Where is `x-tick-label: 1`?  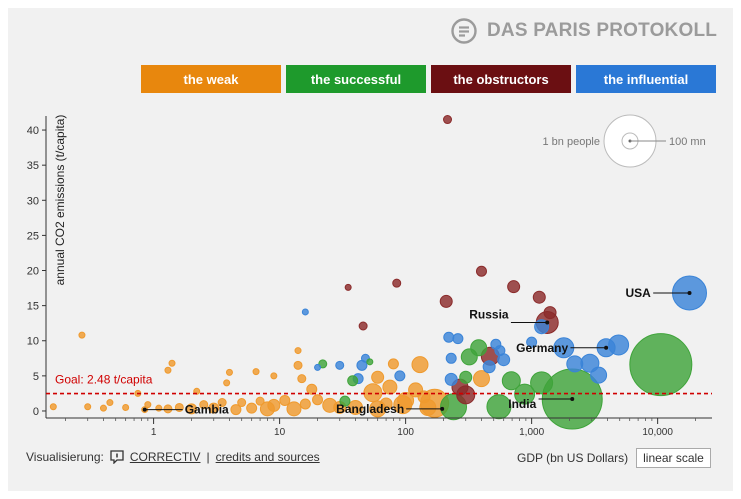 x-tick-label: 1 is located at coordinates (154, 432).